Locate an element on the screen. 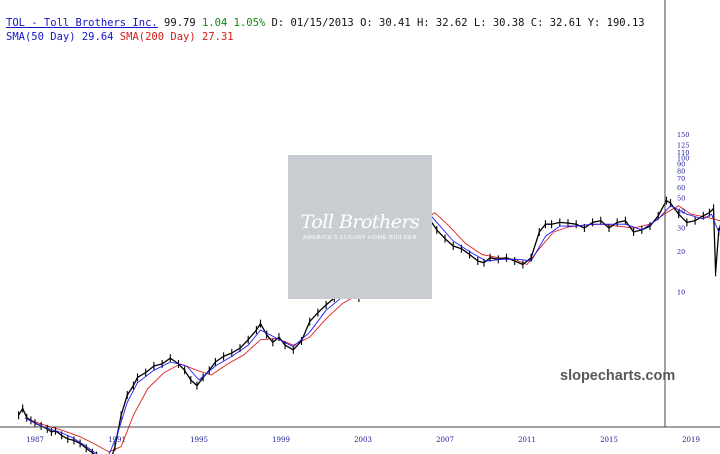 This screenshot has width=720, height=454. sma50-legend: SMA(50 Day) 29.64 is located at coordinates (60, 37).